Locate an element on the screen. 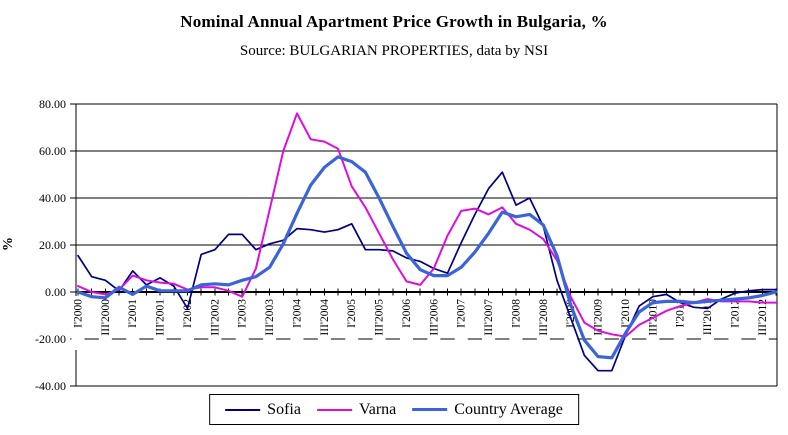  y-tick-label: -40.00 is located at coordinates (50, 386).